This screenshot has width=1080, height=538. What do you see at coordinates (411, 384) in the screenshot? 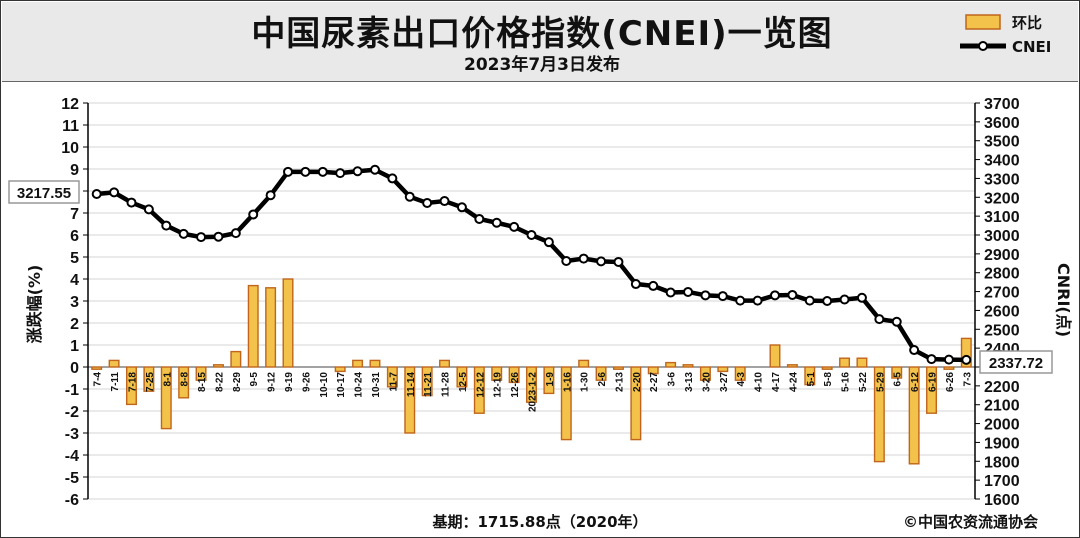
I see `x-tick-label: 11-14` at bounding box center [411, 384].